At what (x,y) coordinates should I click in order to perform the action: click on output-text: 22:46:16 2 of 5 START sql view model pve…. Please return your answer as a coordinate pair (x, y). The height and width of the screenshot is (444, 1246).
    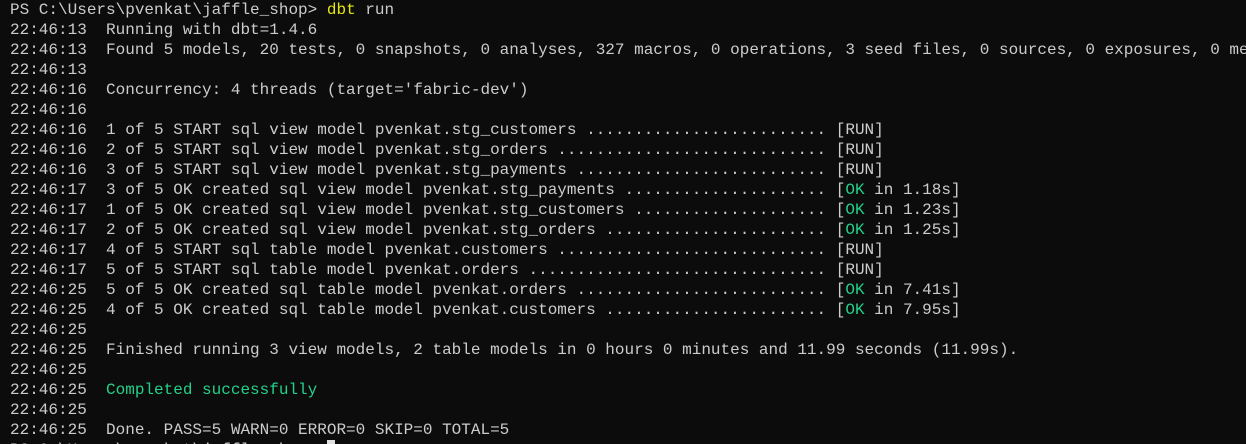
    Looking at the image, I should click on (447, 150).